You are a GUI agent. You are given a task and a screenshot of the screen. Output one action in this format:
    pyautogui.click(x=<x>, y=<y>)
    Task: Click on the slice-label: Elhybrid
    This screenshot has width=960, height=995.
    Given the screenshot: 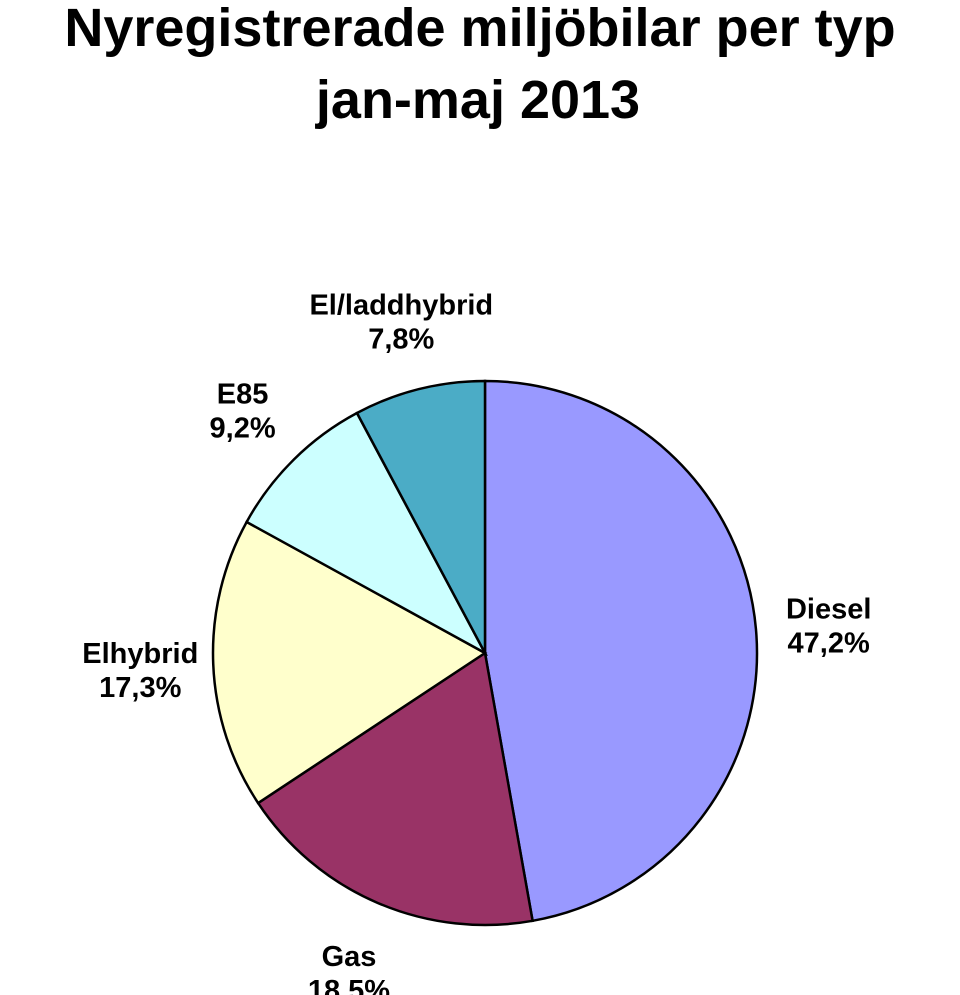 What is the action you would take?
    pyautogui.click(x=140, y=654)
    